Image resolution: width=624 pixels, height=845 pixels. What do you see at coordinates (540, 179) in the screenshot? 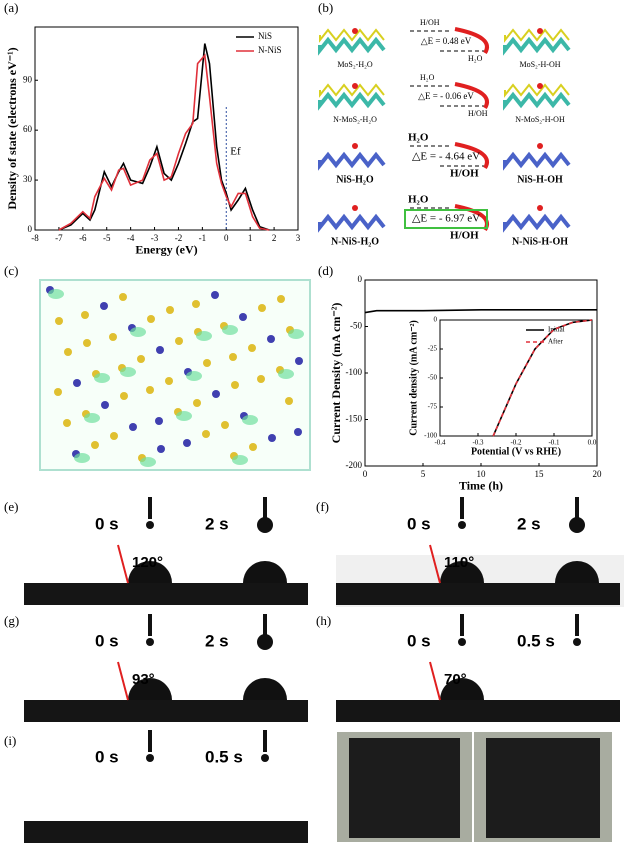
I see `structure-label: NiS-H-OH` at bounding box center [540, 179].